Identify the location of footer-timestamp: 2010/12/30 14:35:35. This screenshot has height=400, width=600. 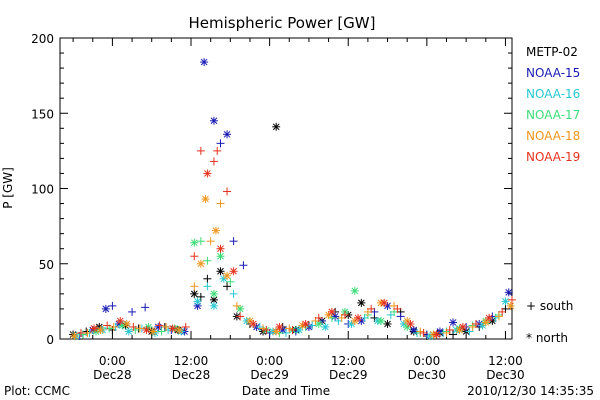
(530, 391).